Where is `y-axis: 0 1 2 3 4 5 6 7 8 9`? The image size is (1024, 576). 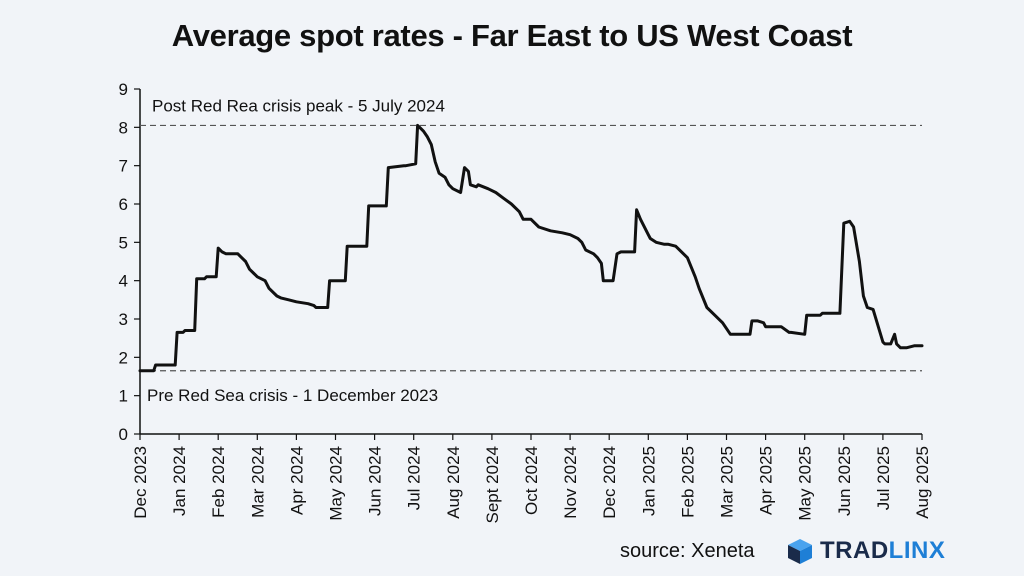
y-axis: 0 1 2 3 4 5 6 7 8 9 is located at coordinates (130, 262).